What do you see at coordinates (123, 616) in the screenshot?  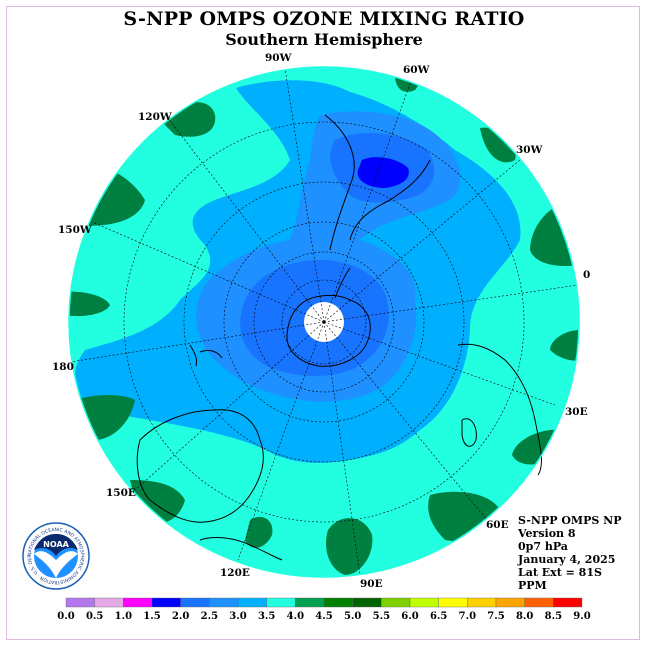 I see `colorbar-tick-label: 1.0` at bounding box center [123, 616].